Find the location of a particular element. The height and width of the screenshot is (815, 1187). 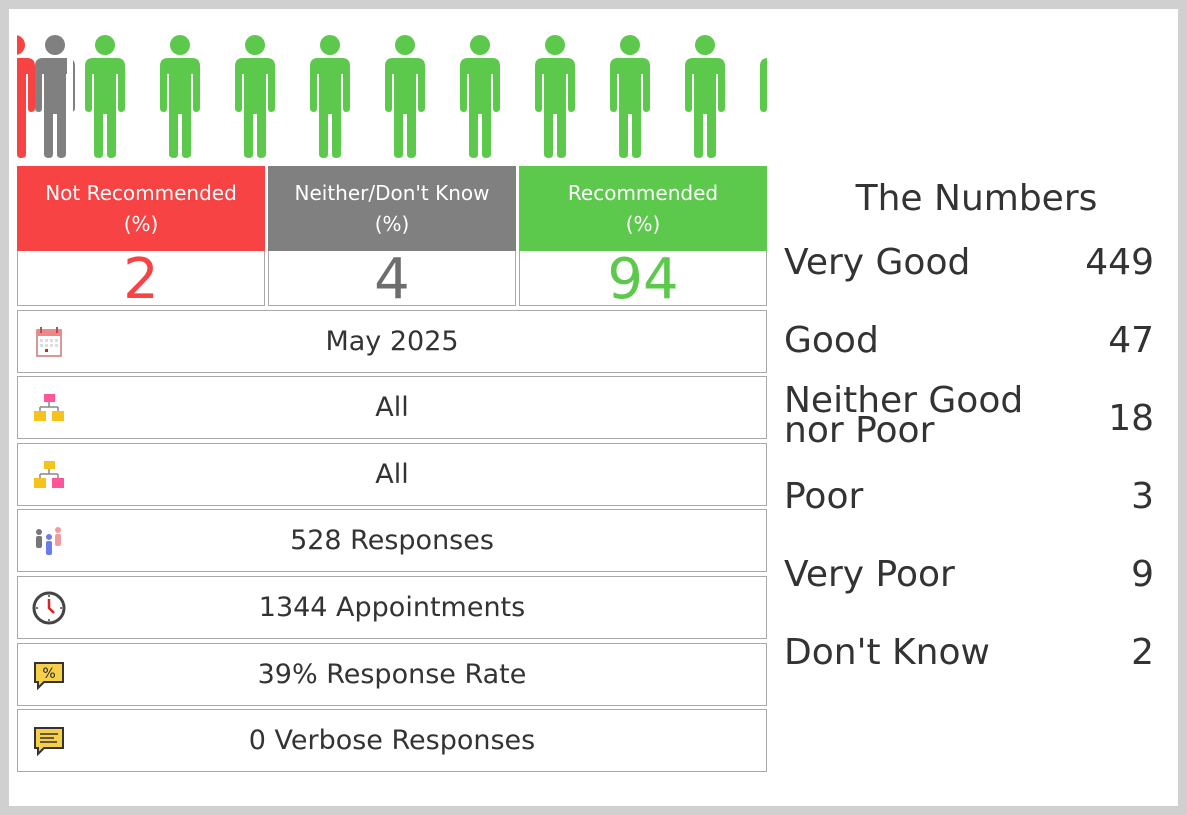

department-row: All is located at coordinates (392, 474).